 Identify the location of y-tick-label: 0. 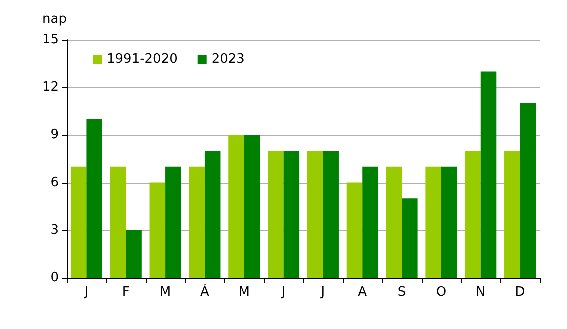
(54, 278).